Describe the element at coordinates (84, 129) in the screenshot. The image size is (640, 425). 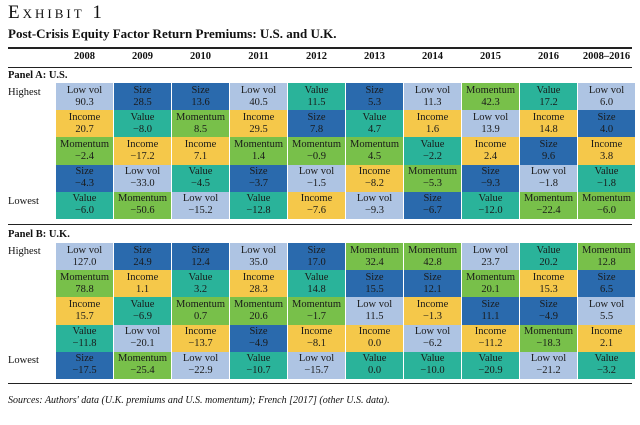
I see `factor-return: 20.7` at that location.